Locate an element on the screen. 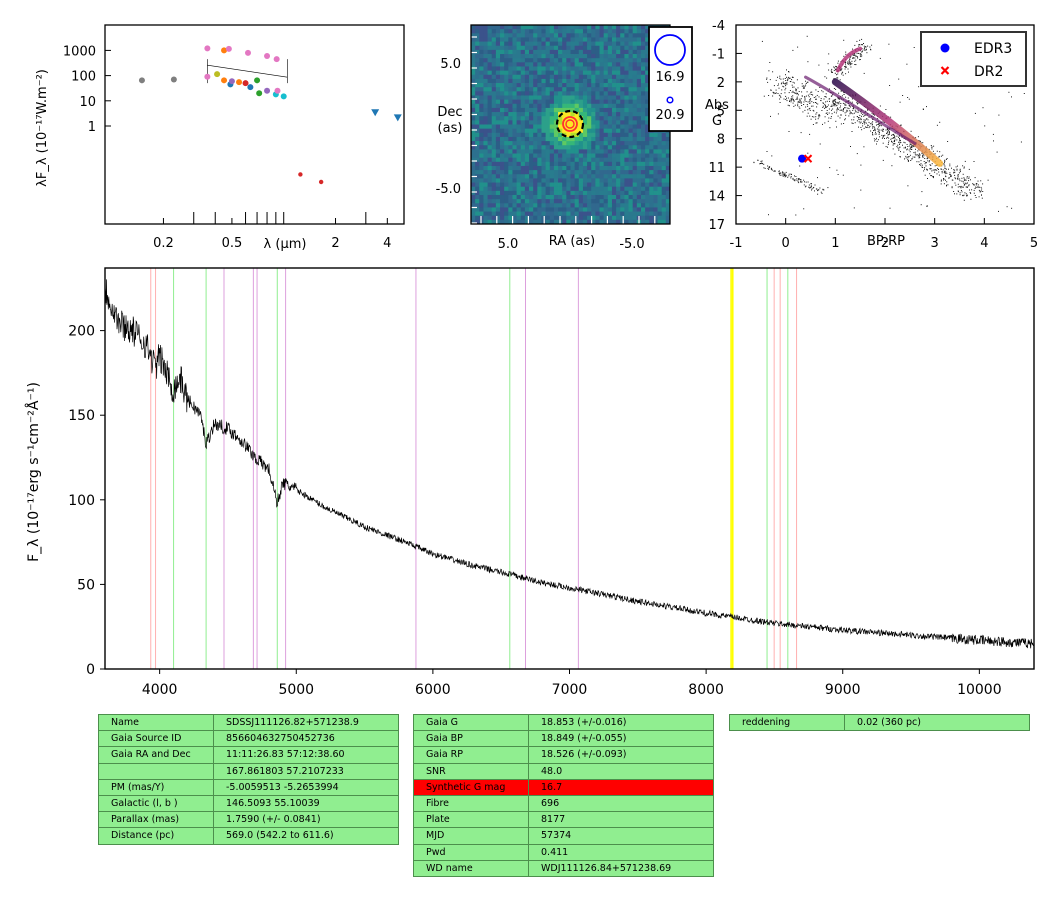 The width and height of the screenshot is (1060, 902). sed-y-tick-label: 1 is located at coordinates (92, 127).